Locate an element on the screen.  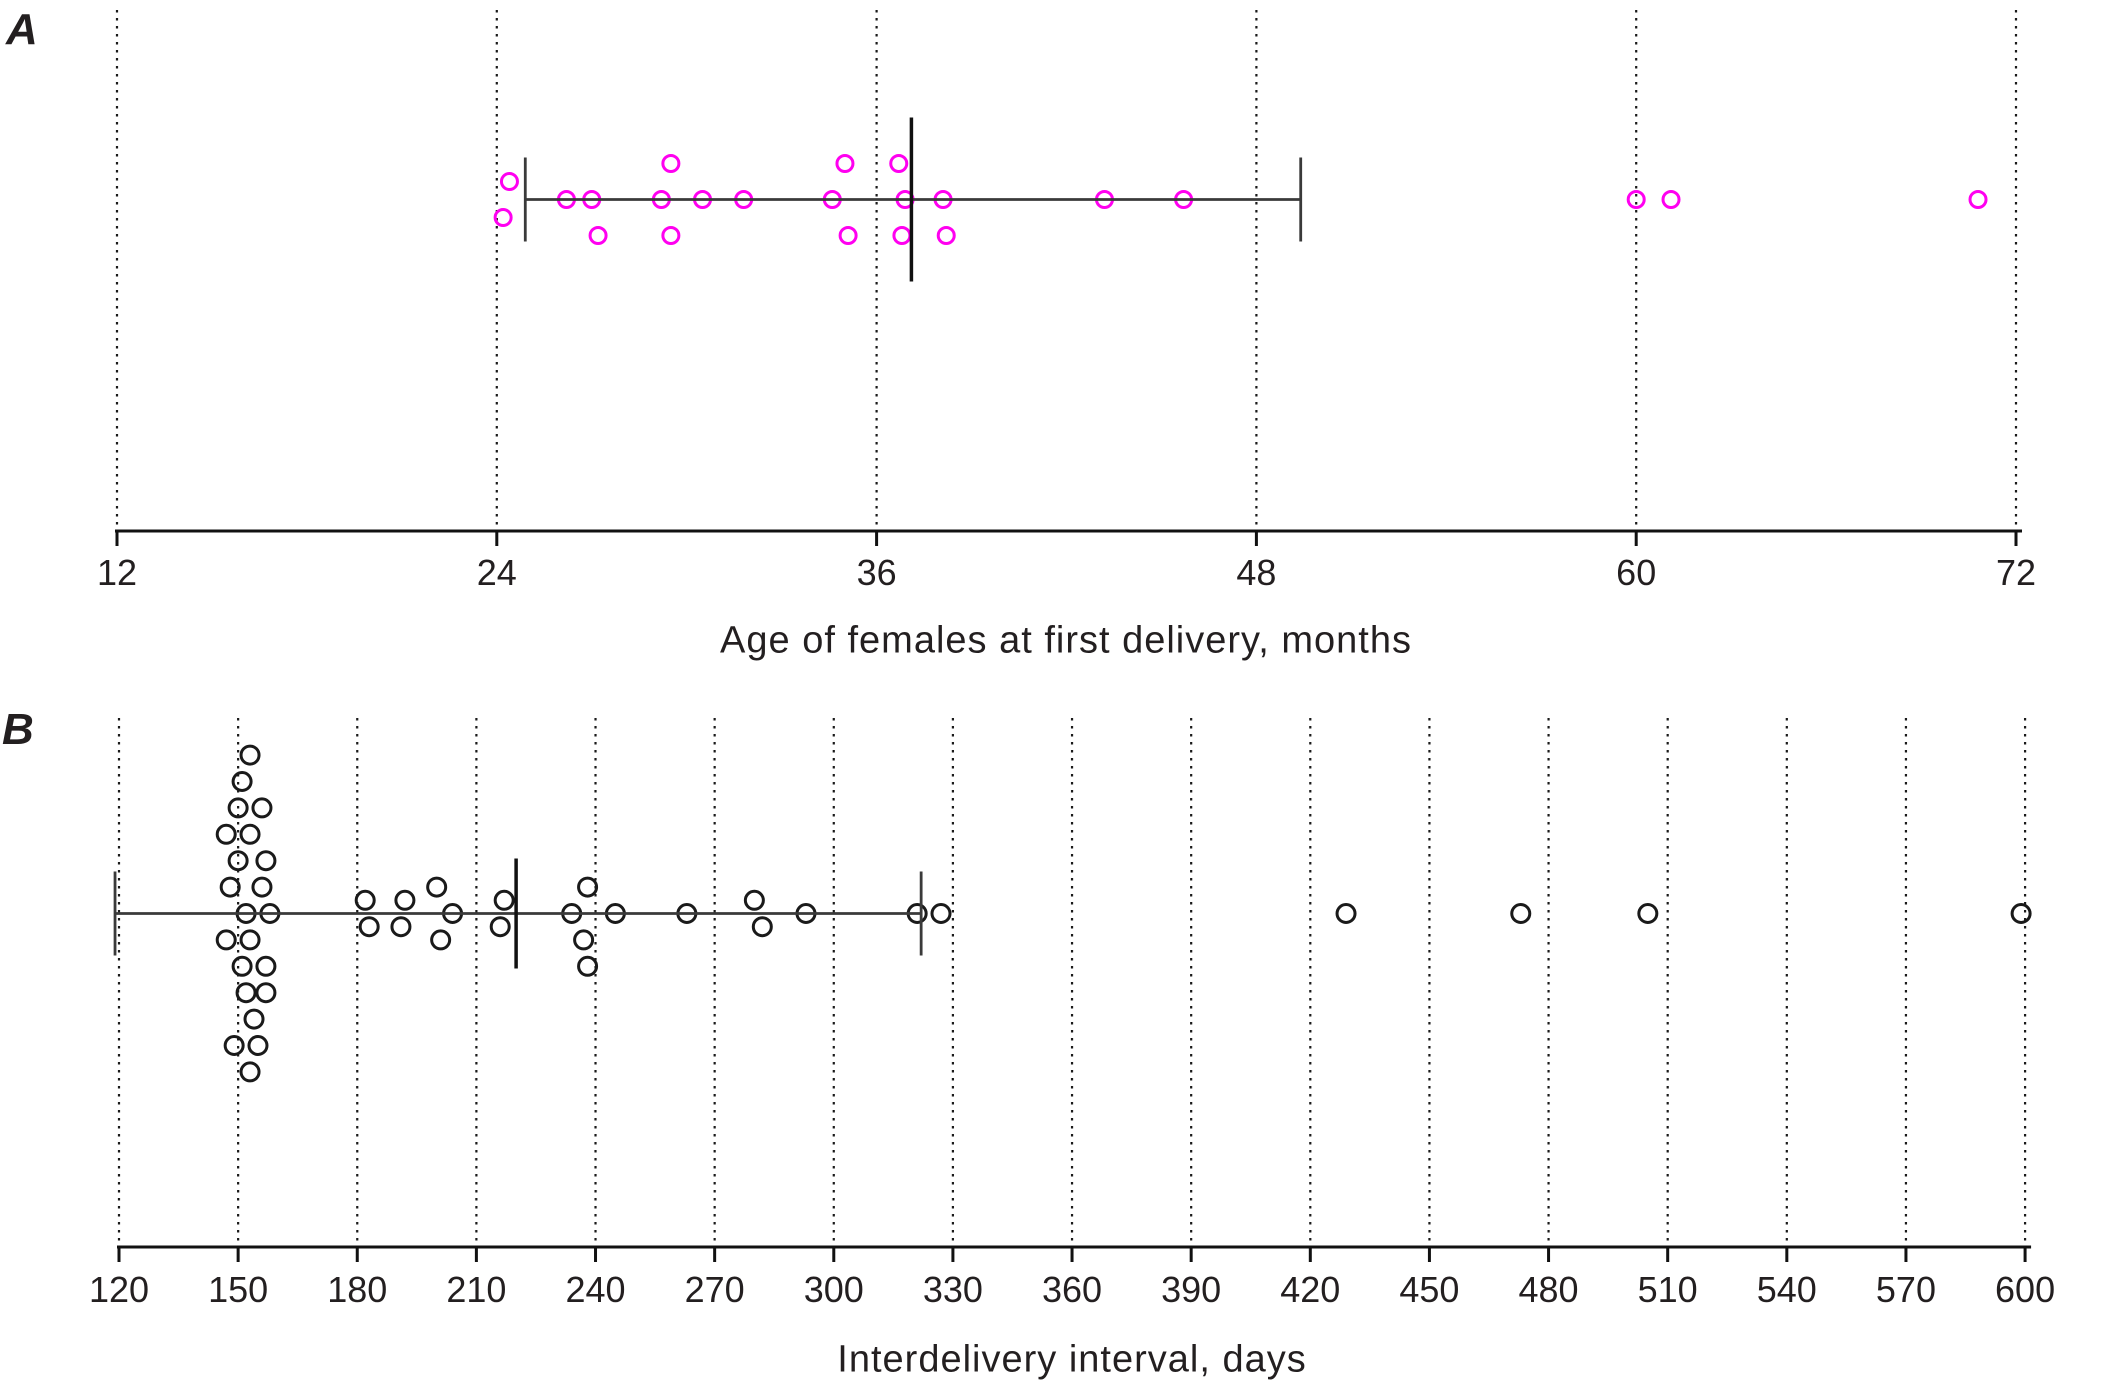
tick-label: 120 is located at coordinates (119, 1289).